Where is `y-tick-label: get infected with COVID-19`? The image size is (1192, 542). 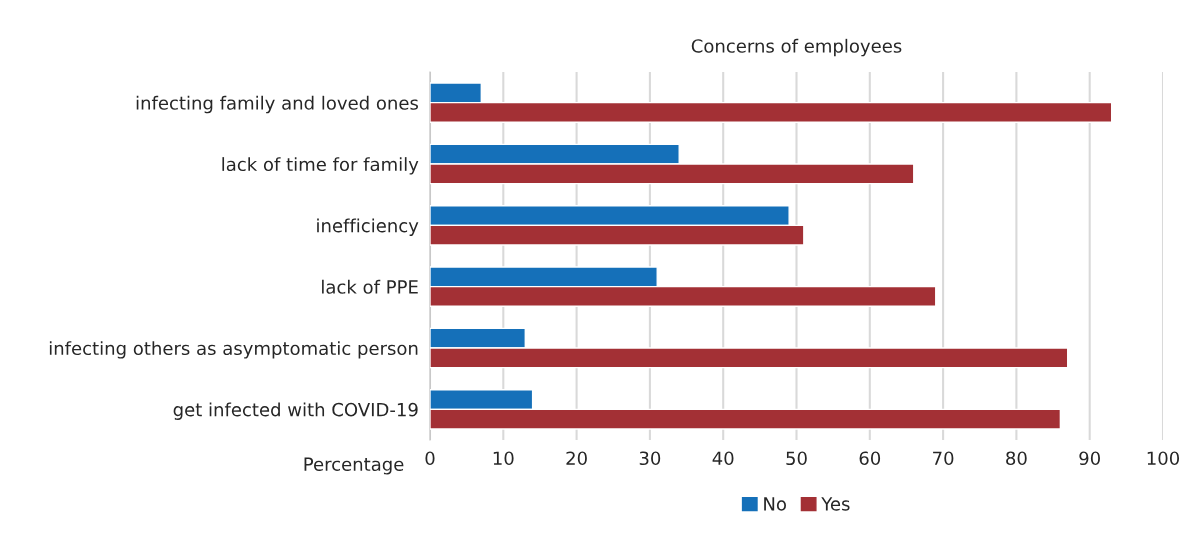 y-tick-label: get infected with COVID-19 is located at coordinates (295, 411).